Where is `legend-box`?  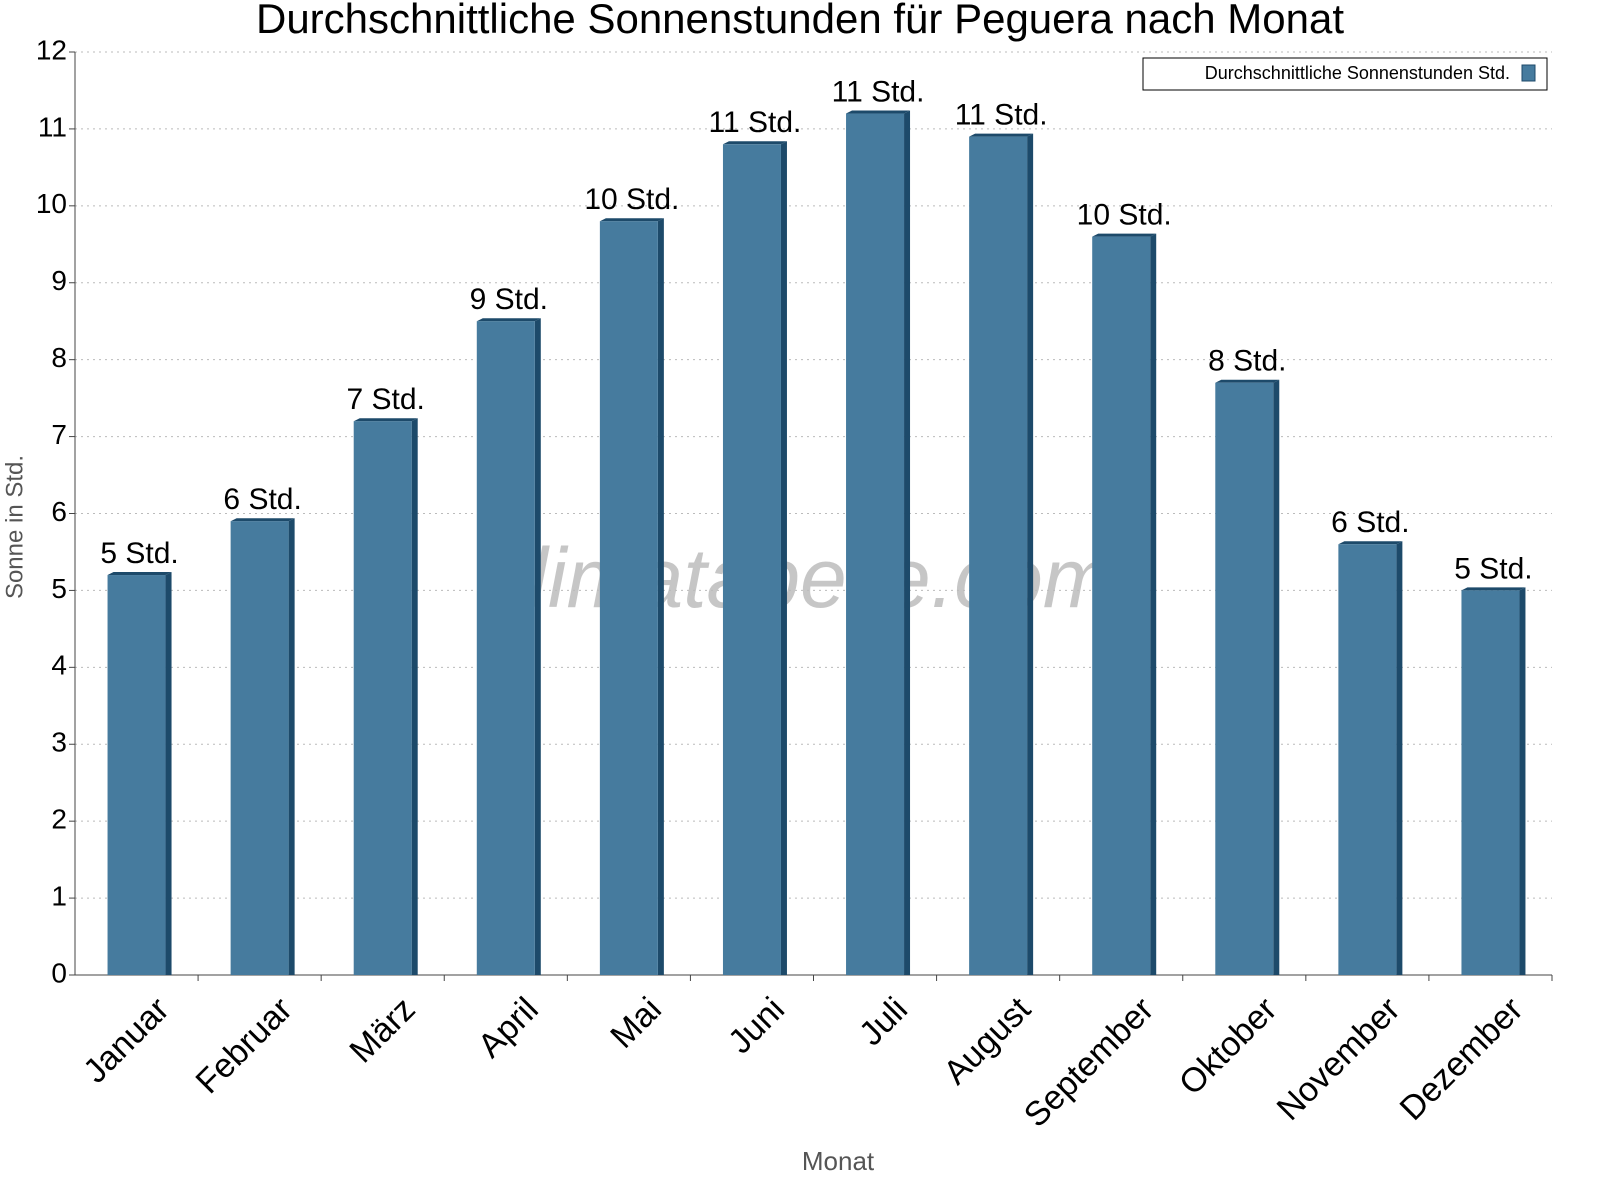 legend-box is located at coordinates (1345, 74).